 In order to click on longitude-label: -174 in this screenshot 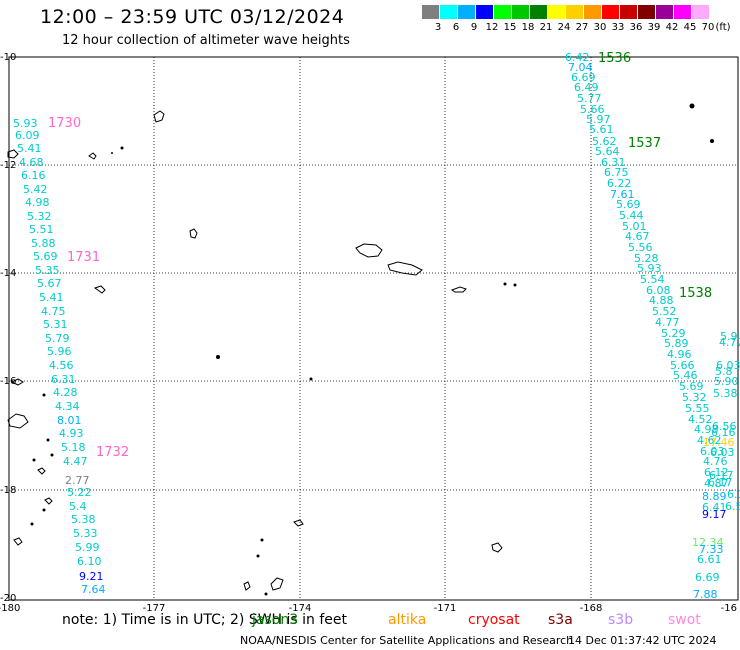, I will do `click(300, 608)`.